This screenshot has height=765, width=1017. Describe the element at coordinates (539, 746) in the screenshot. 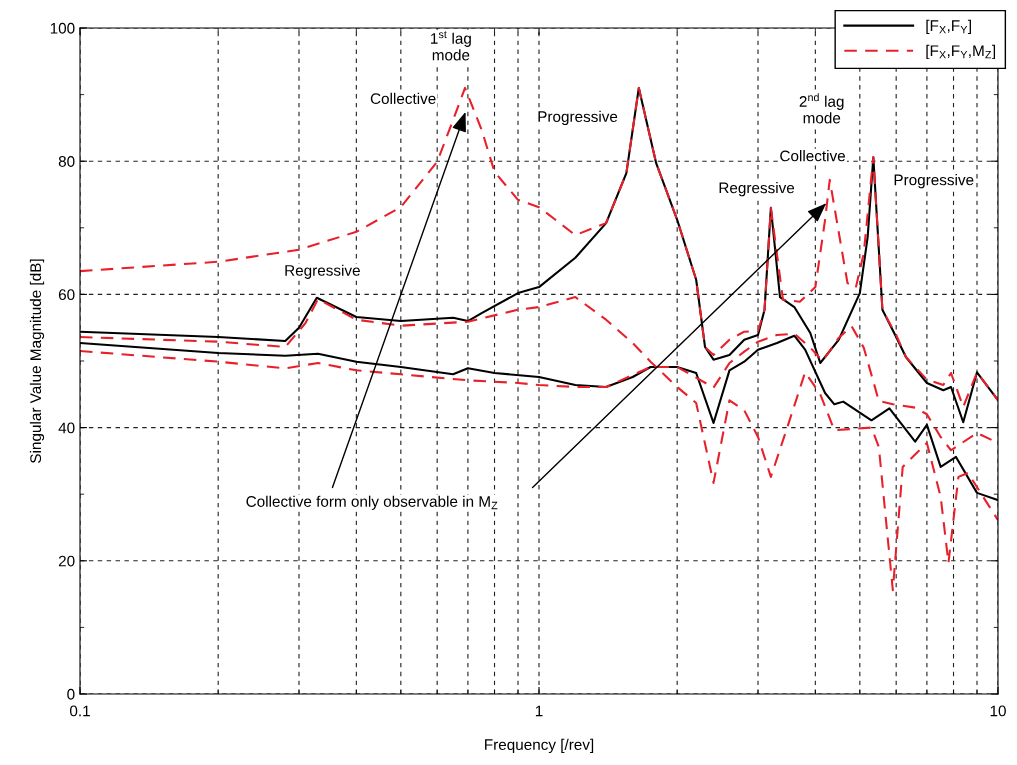

I see `x-axis-title: Frequency [/rev]` at that location.